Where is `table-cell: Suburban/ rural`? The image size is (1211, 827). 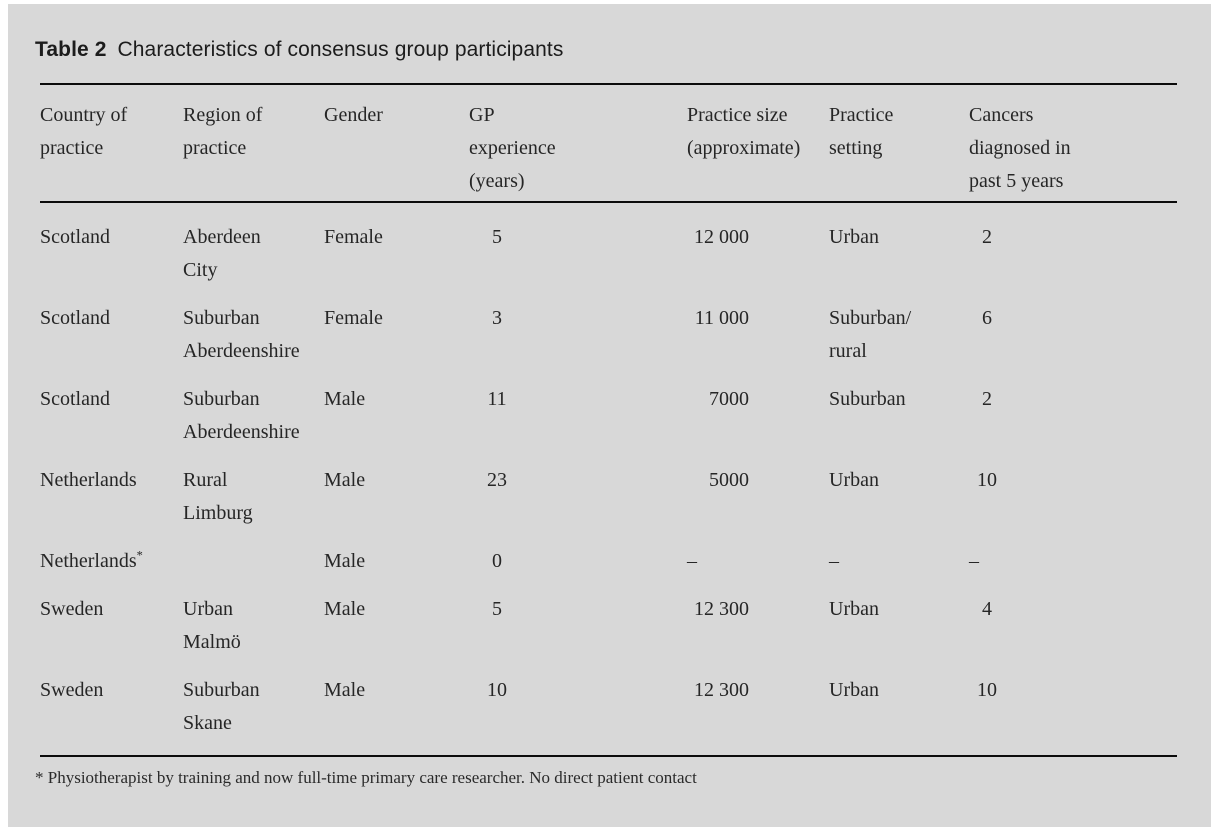
table-cell: Suburban/ rural is located at coordinates (870, 334).